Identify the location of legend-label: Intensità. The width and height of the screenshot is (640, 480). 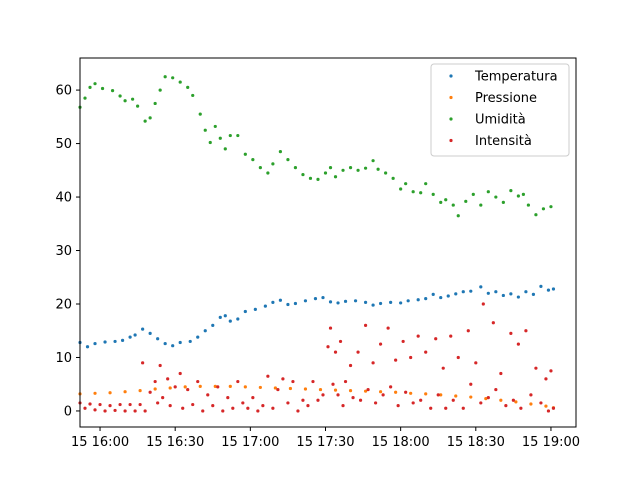
(503, 141).